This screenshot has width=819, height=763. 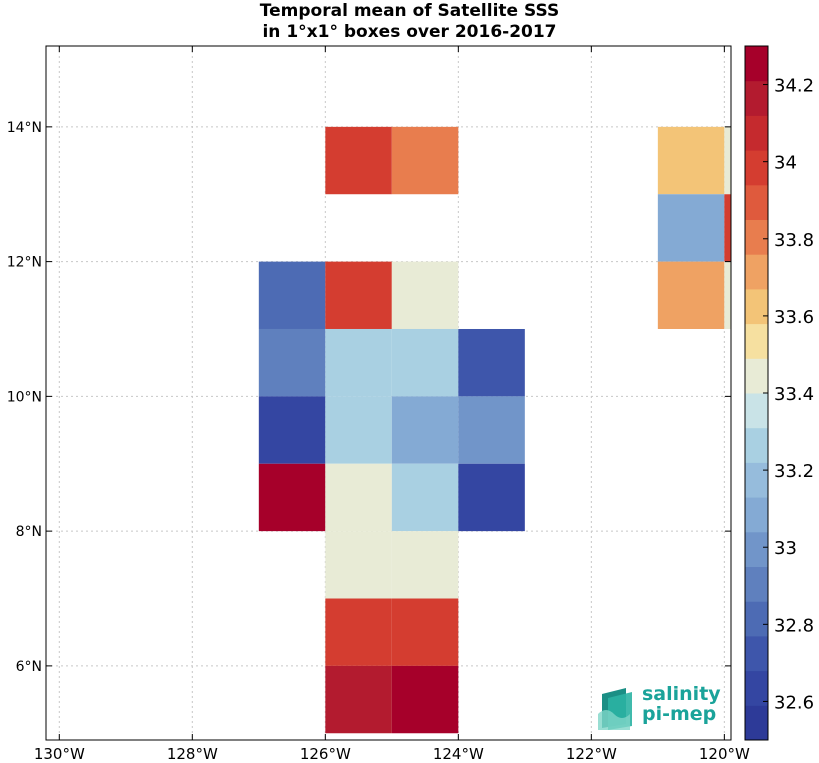 What do you see at coordinates (192, 754) in the screenshot?
I see `x-tick-label: 128°W` at bounding box center [192, 754].